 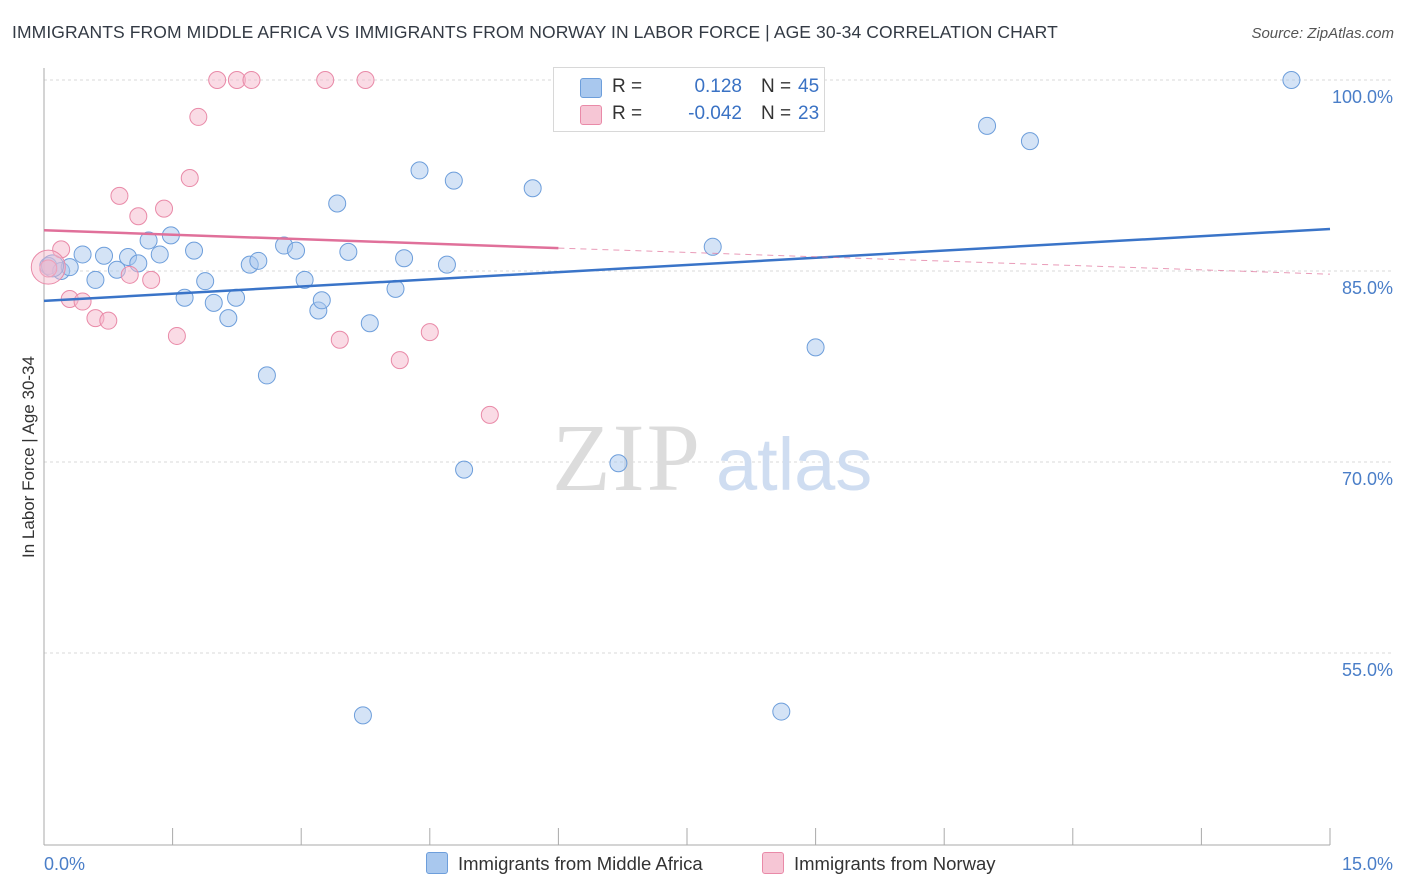 What do you see at coordinates (1367, 670) in the screenshot?
I see `y-tick-label: 55.0%` at bounding box center [1367, 670].